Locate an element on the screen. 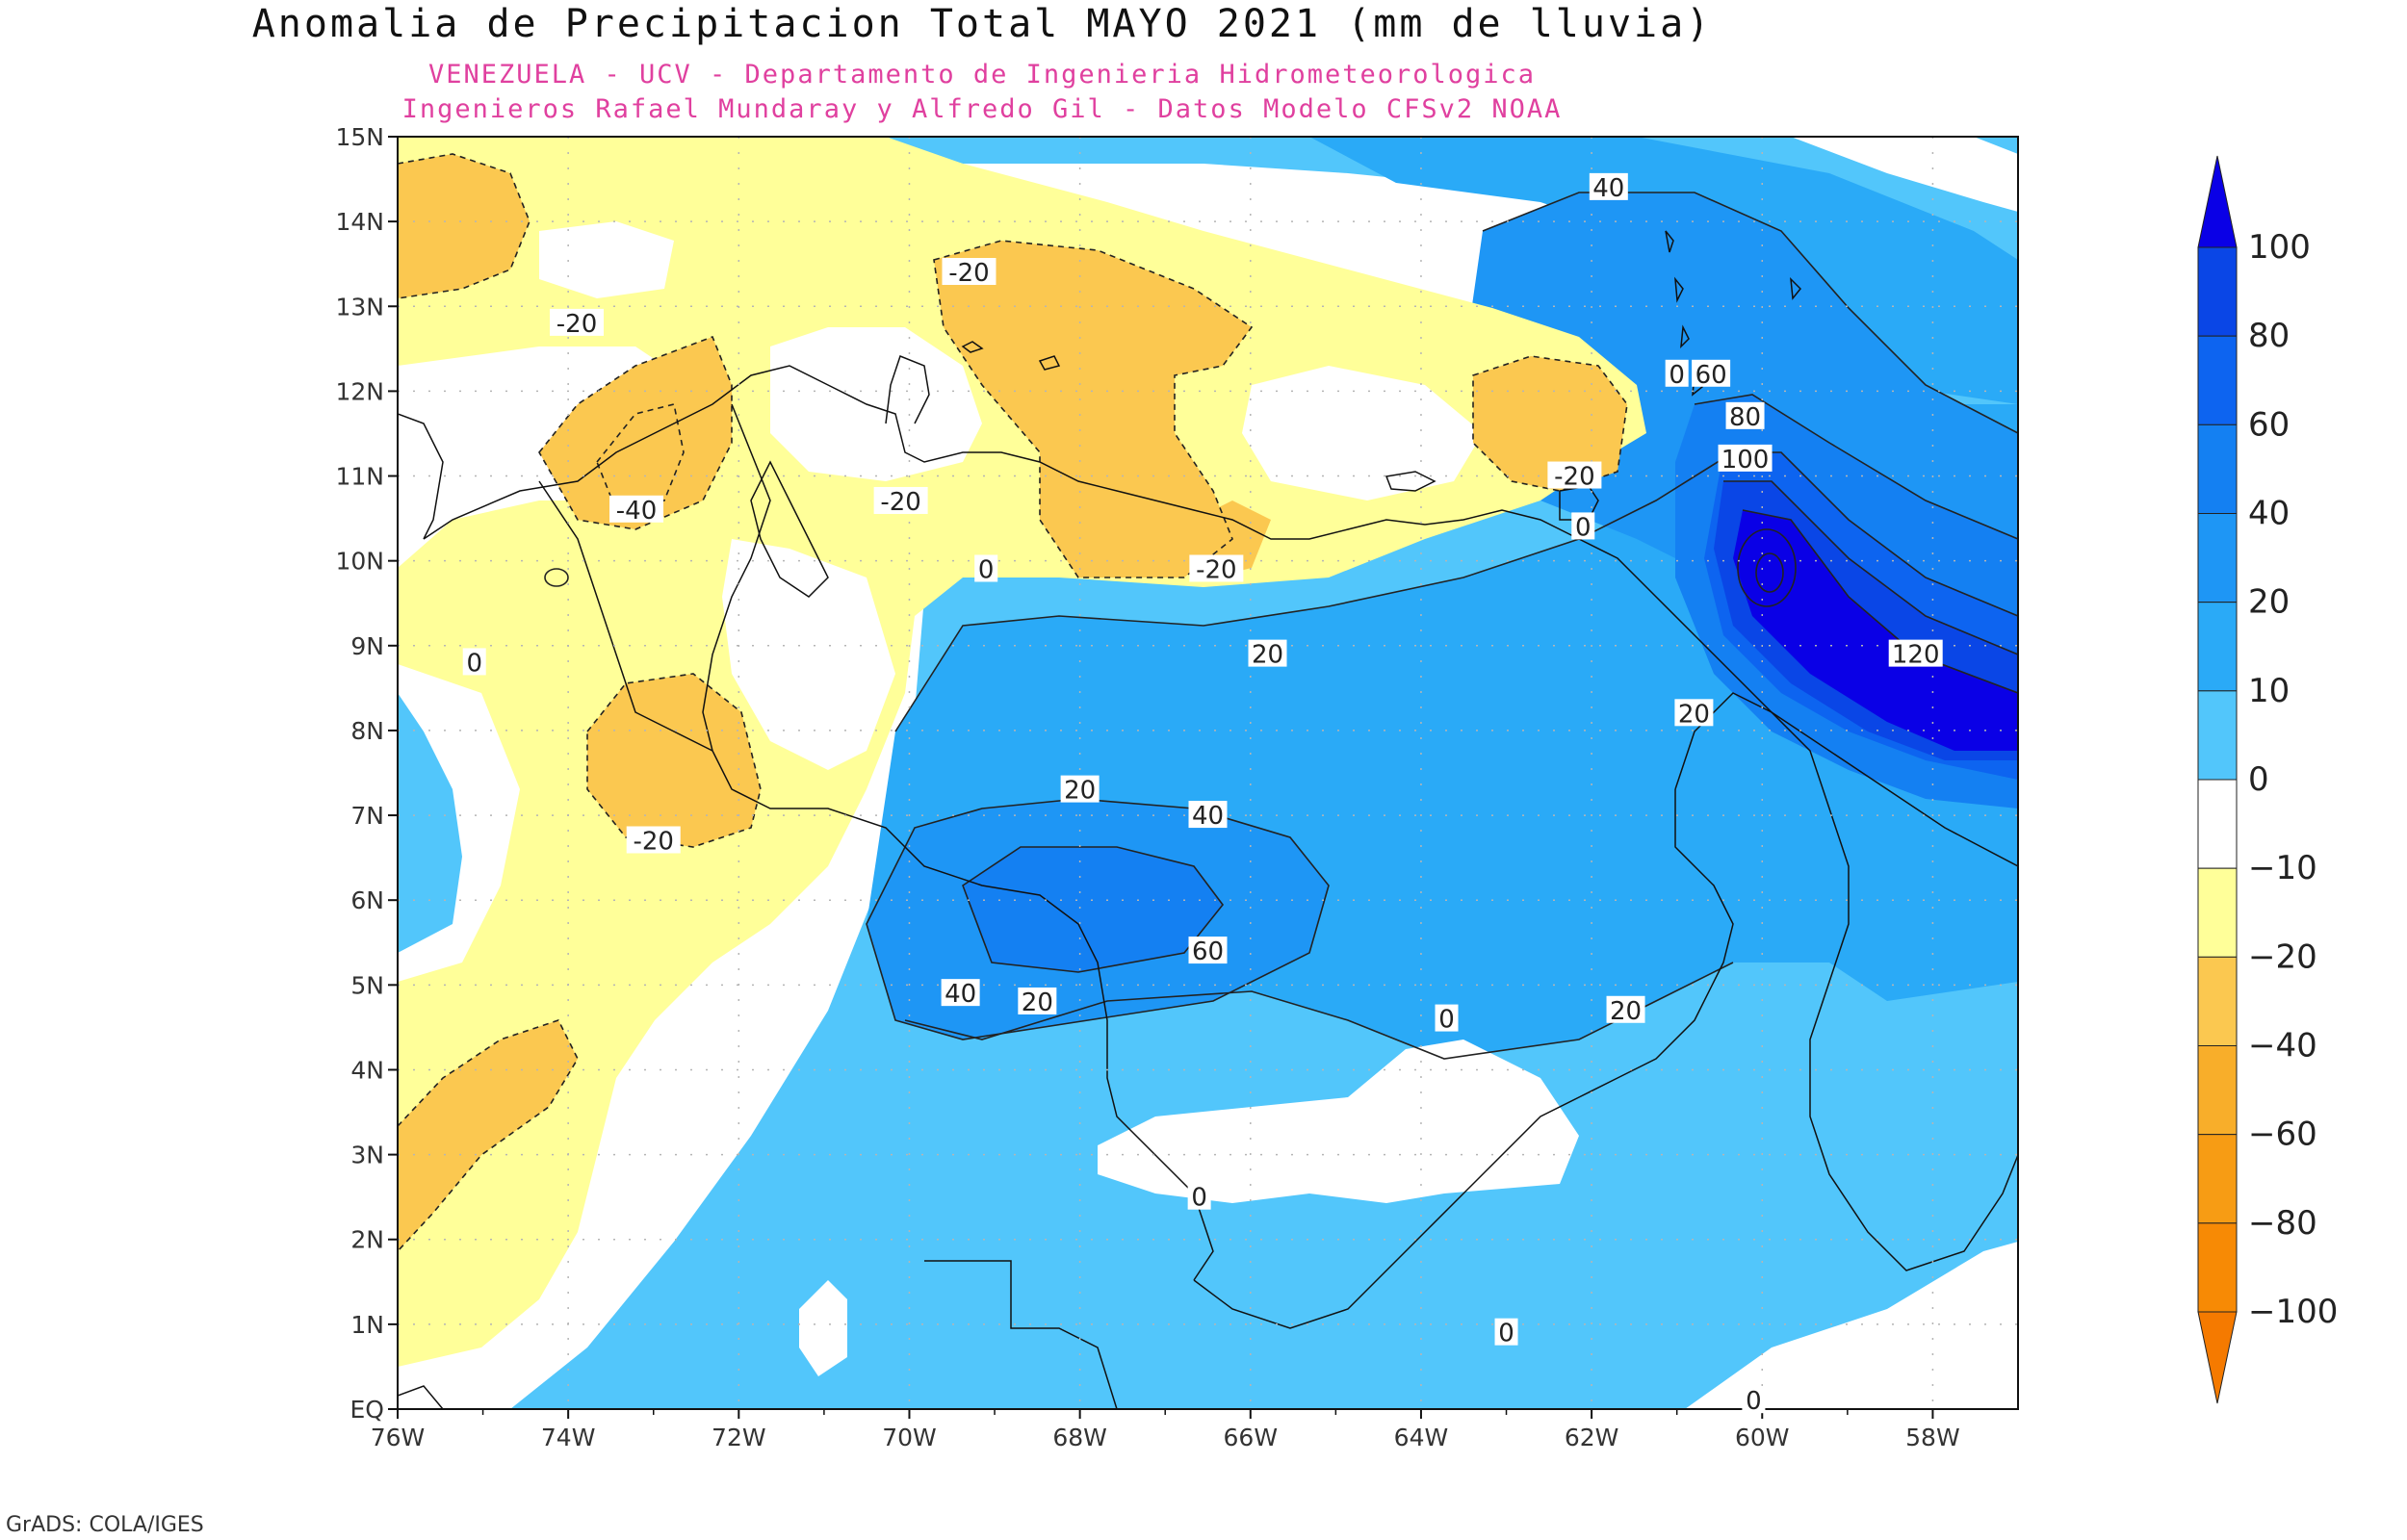 The image size is (2407, 1540). colorbar-top-triangle is located at coordinates (2217, 201).